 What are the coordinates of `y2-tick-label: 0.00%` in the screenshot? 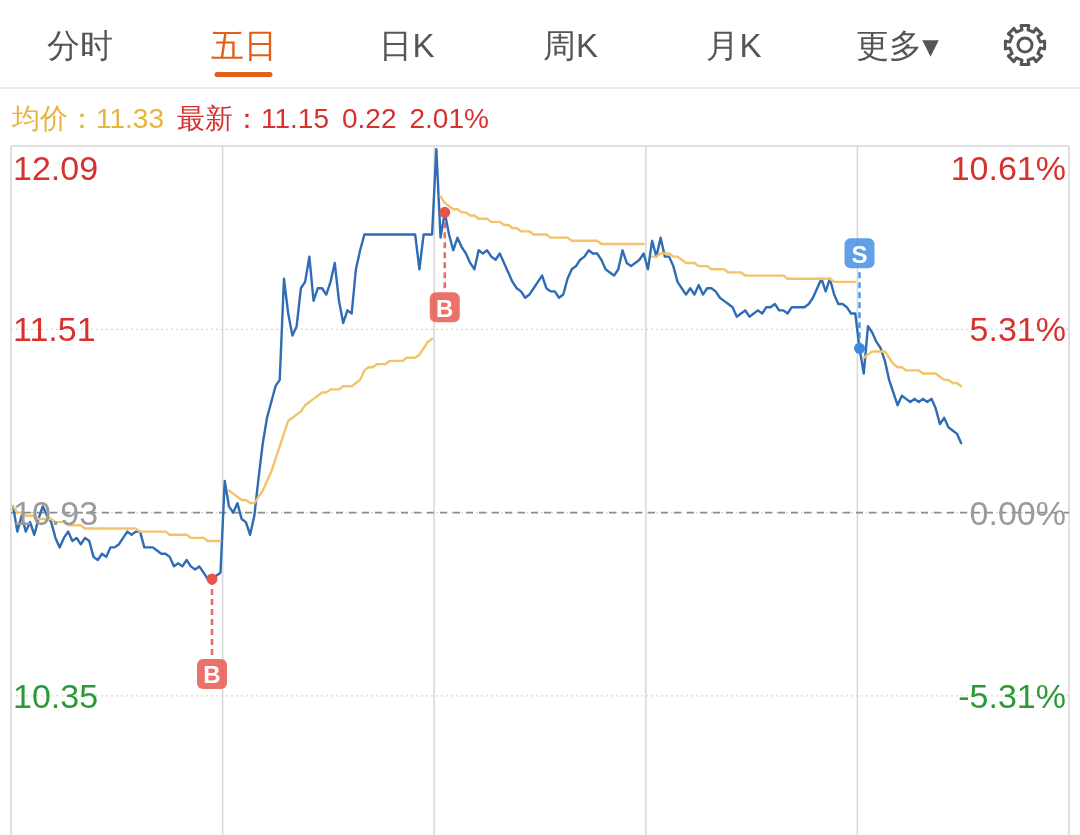 It's located at (1017, 512).